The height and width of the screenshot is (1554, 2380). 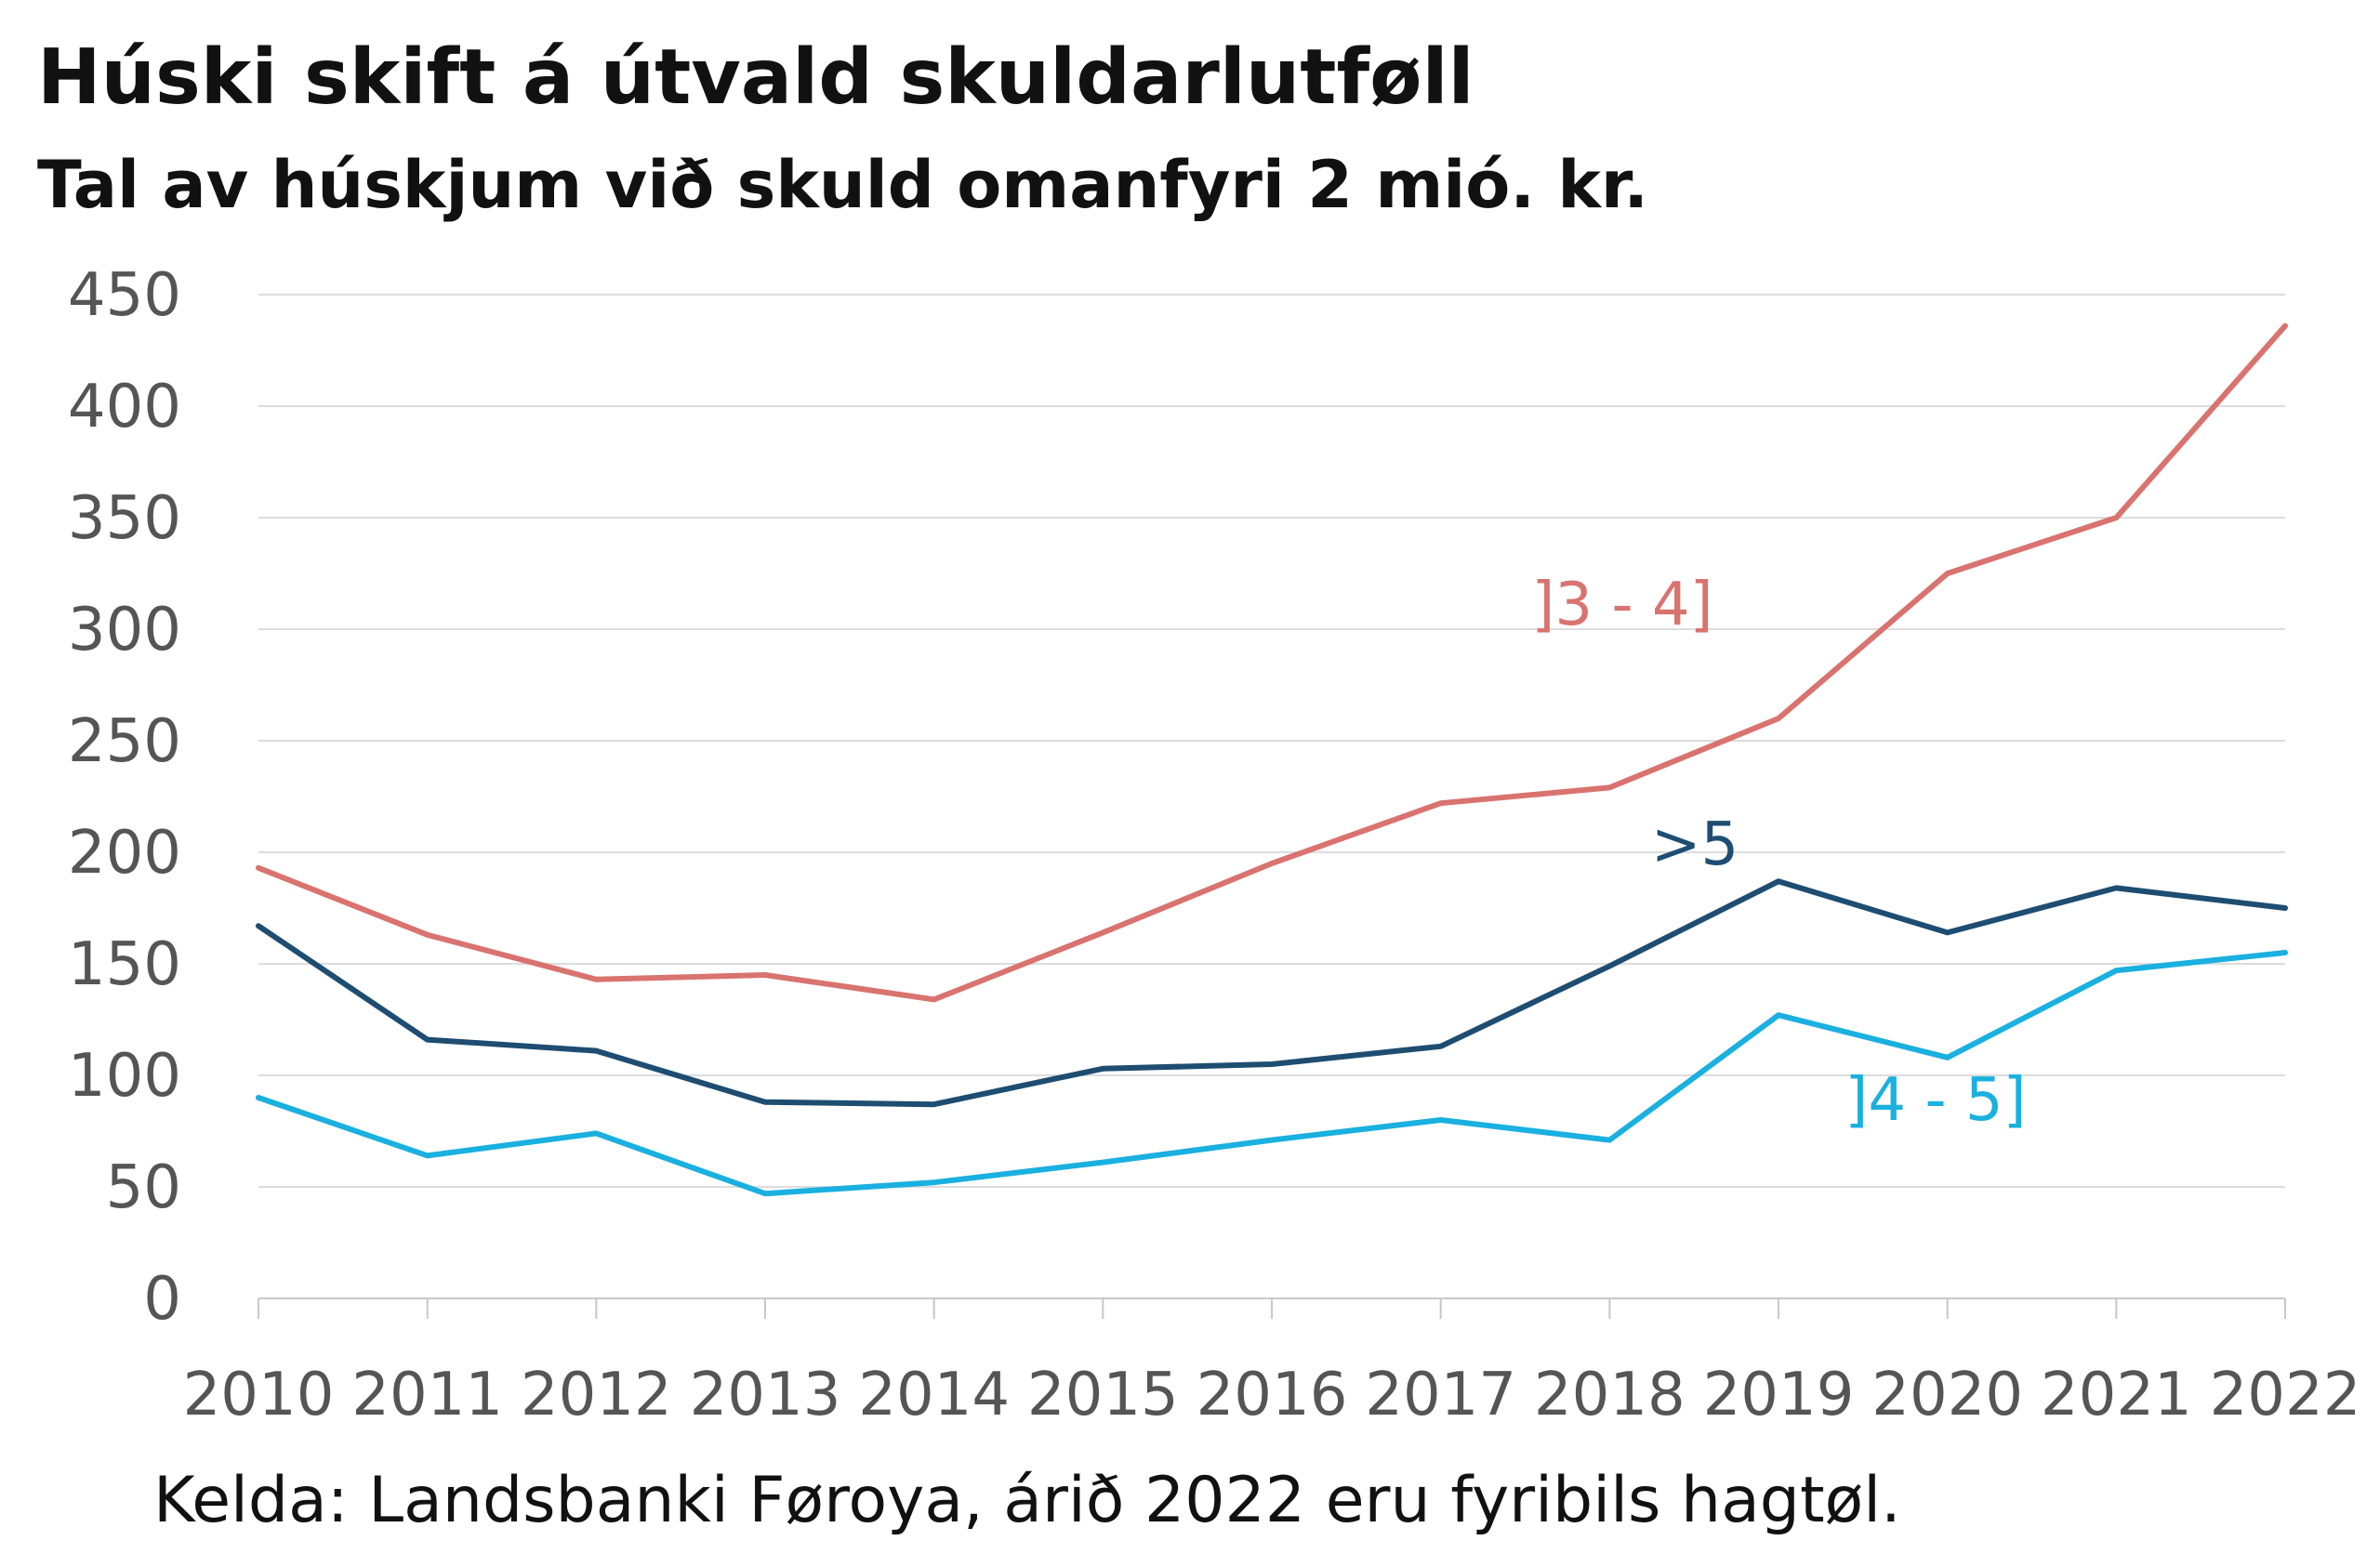 I want to click on y-tick-label: 100, so click(x=124, y=1076).